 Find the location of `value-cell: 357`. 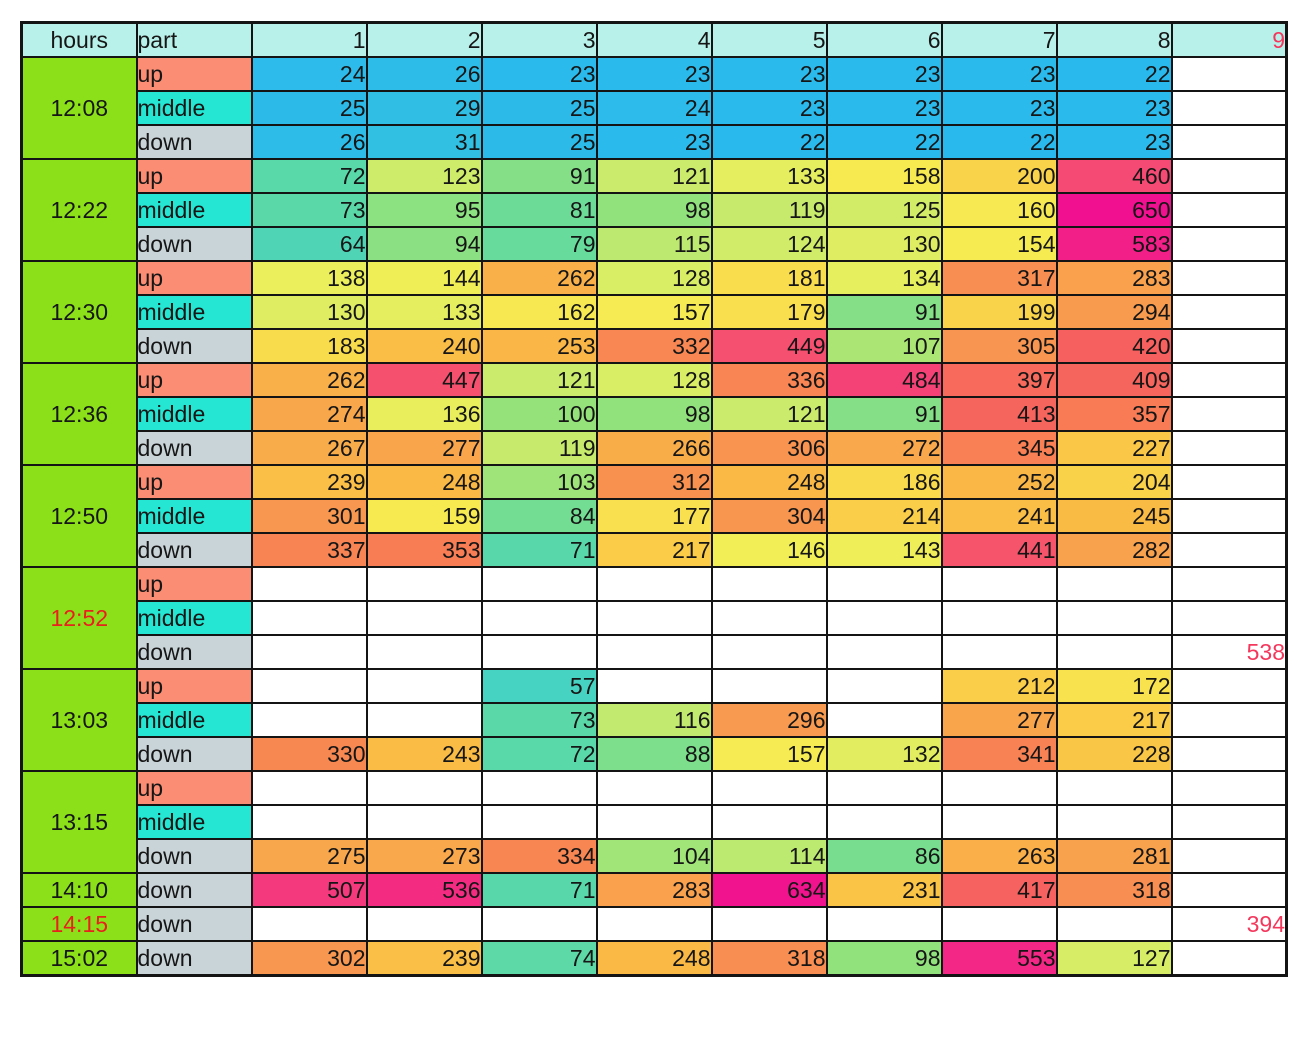

value-cell: 357 is located at coordinates (1114, 414).